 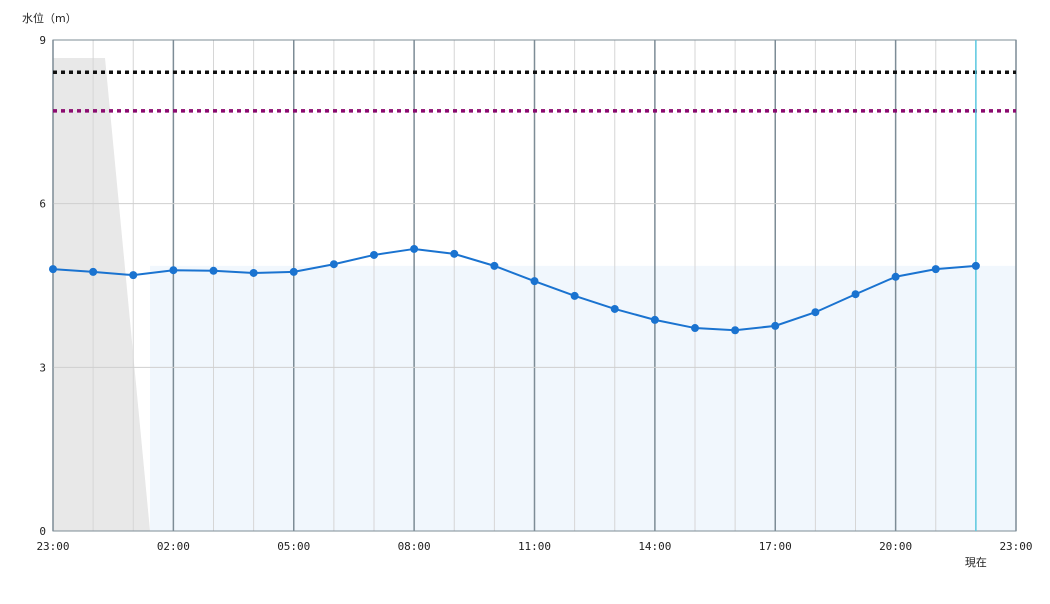 I want to click on shaded-area, so click(x=101, y=294).